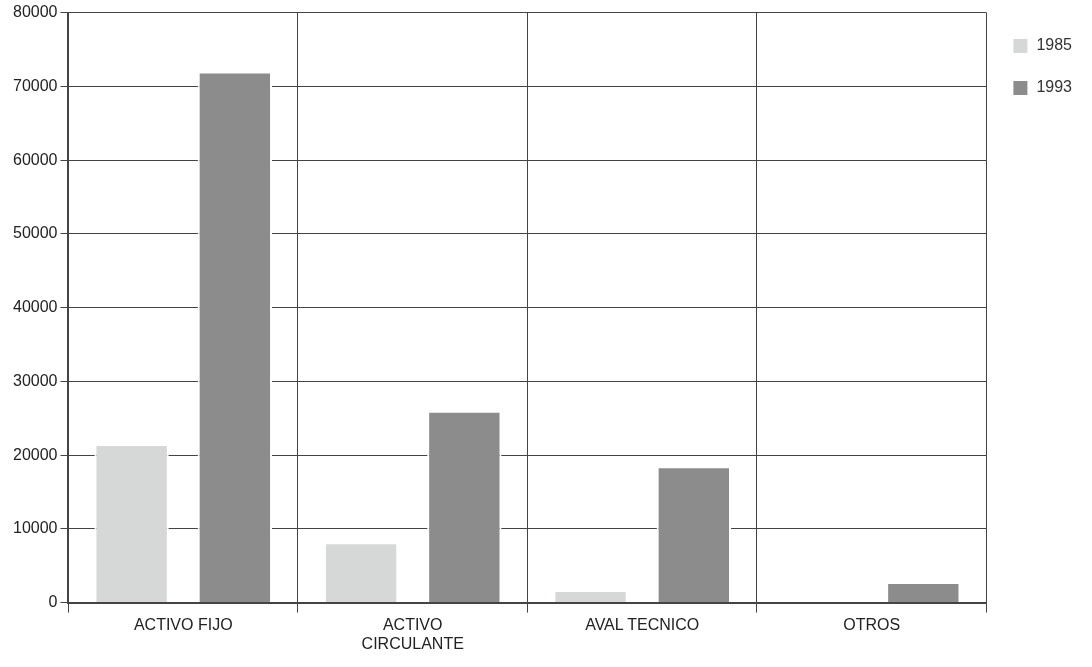 This screenshot has height=667, width=1092. I want to click on y-tick-label: 0, so click(53, 602).